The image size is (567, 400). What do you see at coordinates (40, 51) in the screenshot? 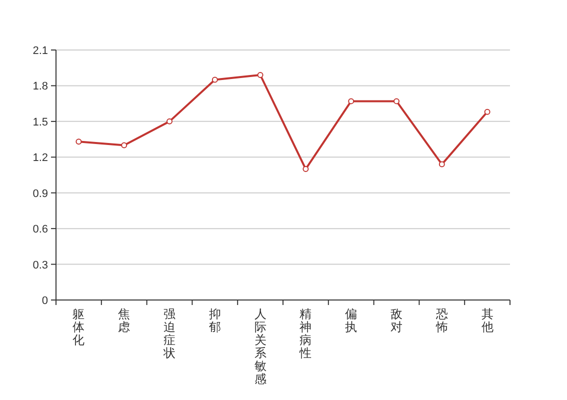
I see `y-tick-label: 2.1` at bounding box center [40, 51].